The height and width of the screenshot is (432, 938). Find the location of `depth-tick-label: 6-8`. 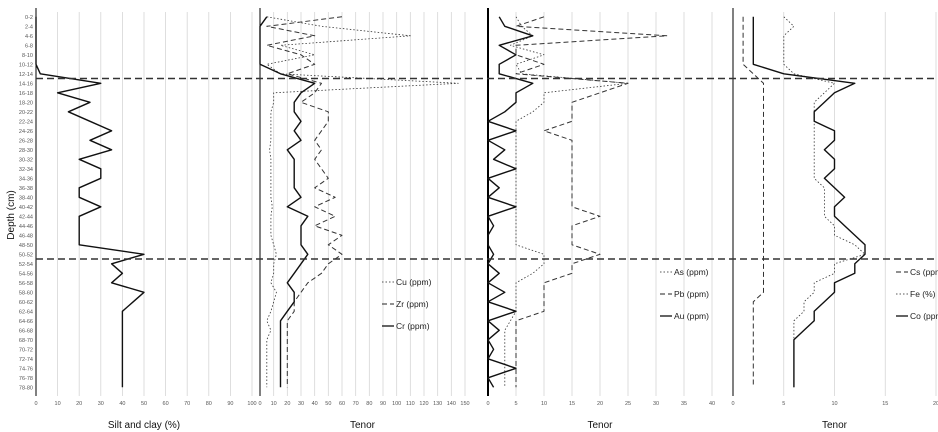

depth-tick-label: 6-8 is located at coordinates (29, 46).